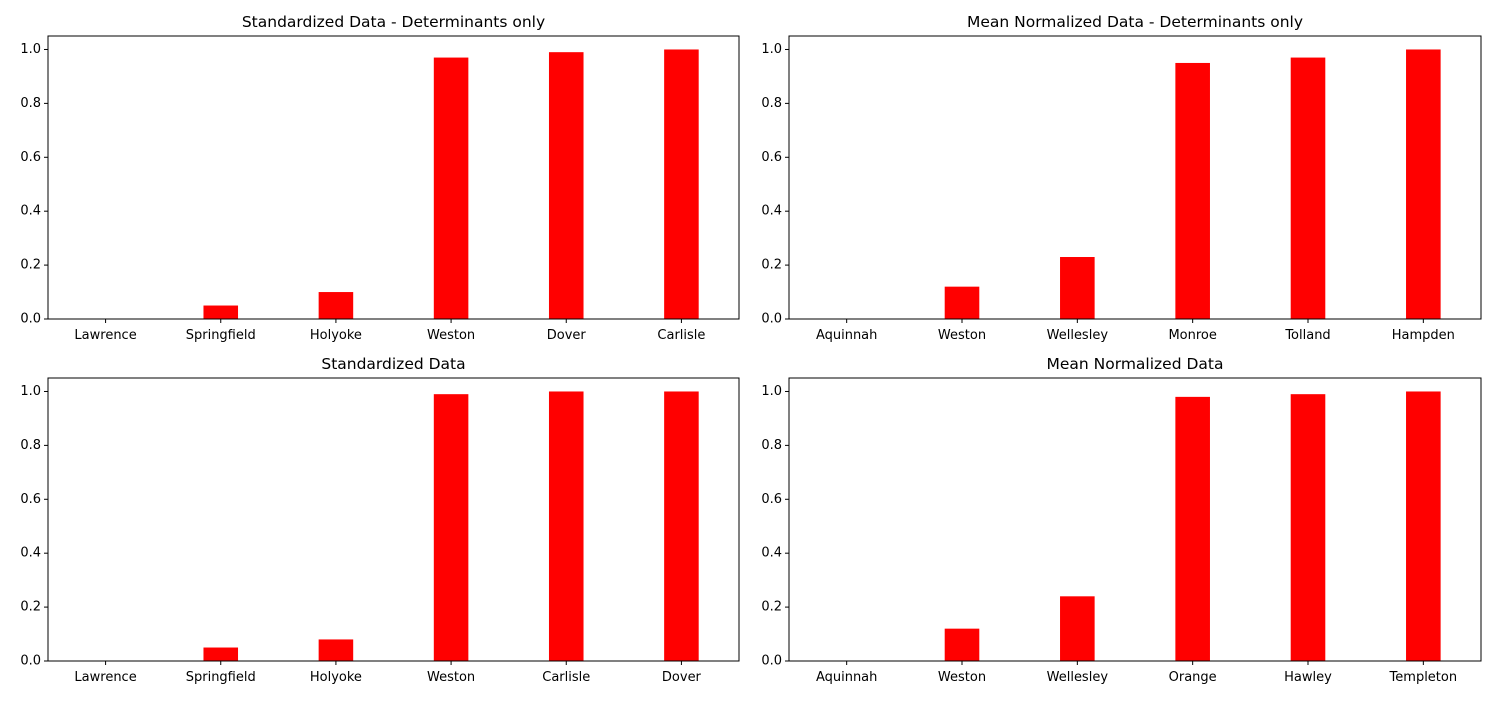 The width and height of the screenshot is (1500, 704). What do you see at coordinates (1192, 190) in the screenshot?
I see `bar-monroe` at bounding box center [1192, 190].